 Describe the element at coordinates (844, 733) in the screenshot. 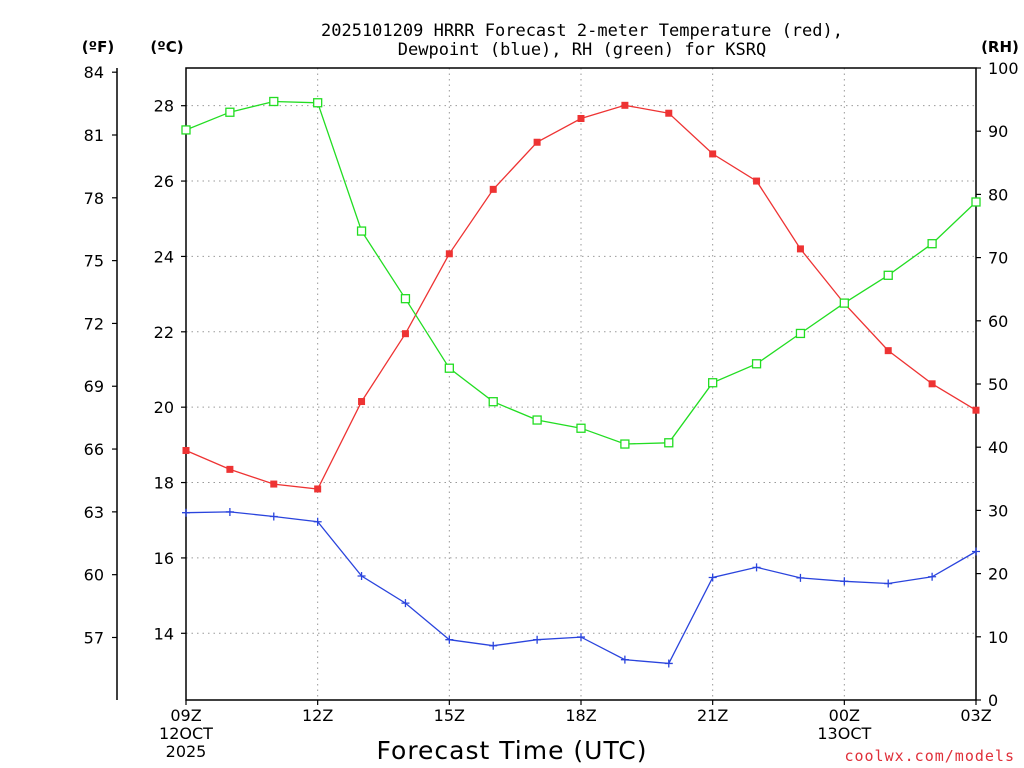

I see `x-tick-label: 13OCT` at that location.